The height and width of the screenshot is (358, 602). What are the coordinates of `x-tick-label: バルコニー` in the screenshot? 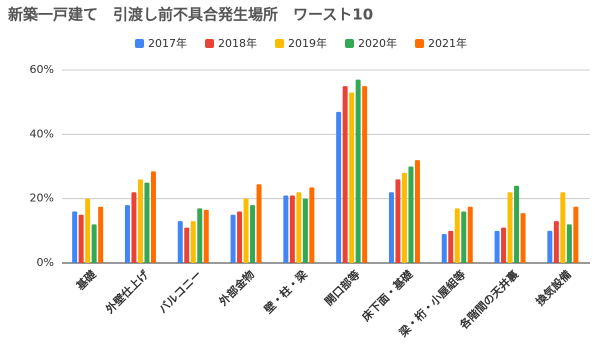 It's located at (180, 292).